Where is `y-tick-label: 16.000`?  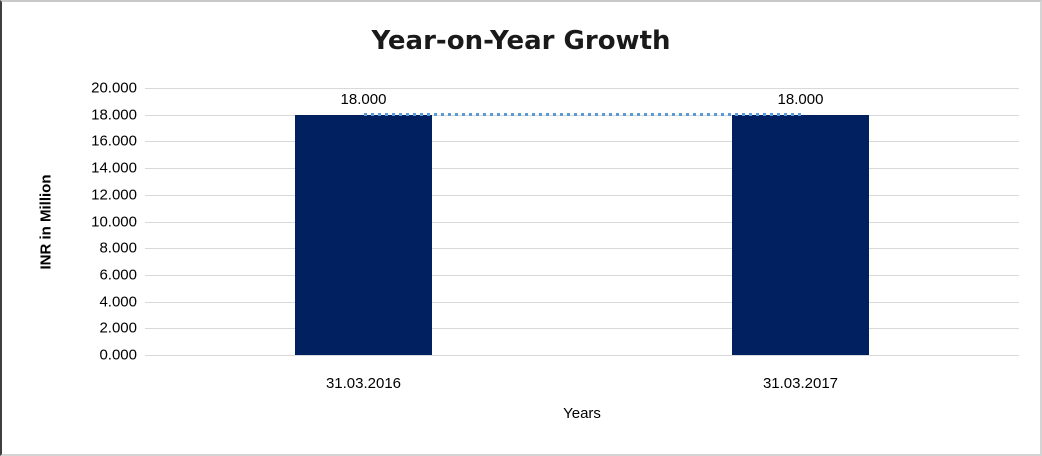
y-tick-label: 16.000 is located at coordinates (114, 141).